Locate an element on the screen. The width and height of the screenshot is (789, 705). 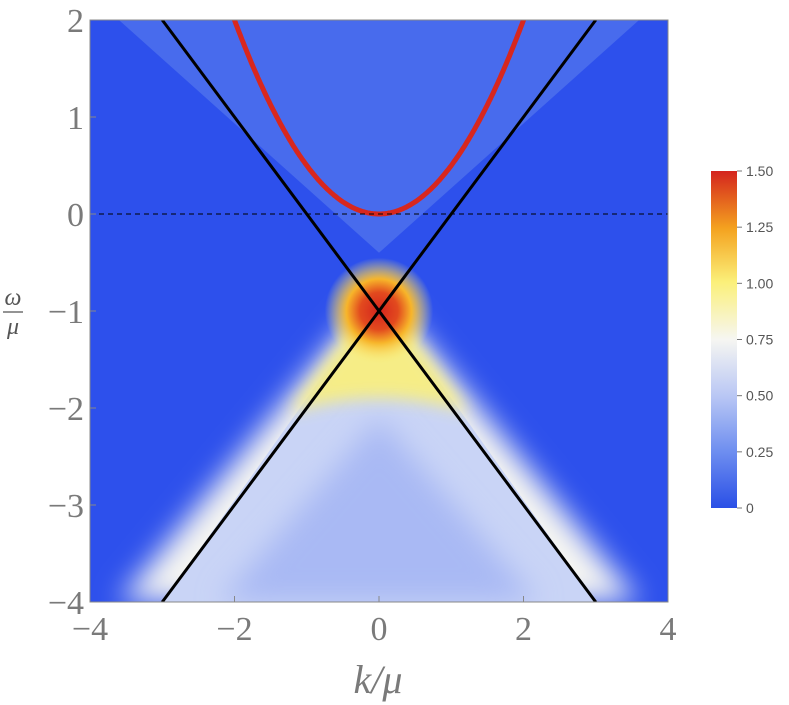
y-axis: −4 −3 −2 −1 0 1 2 is located at coordinates (72, 312).